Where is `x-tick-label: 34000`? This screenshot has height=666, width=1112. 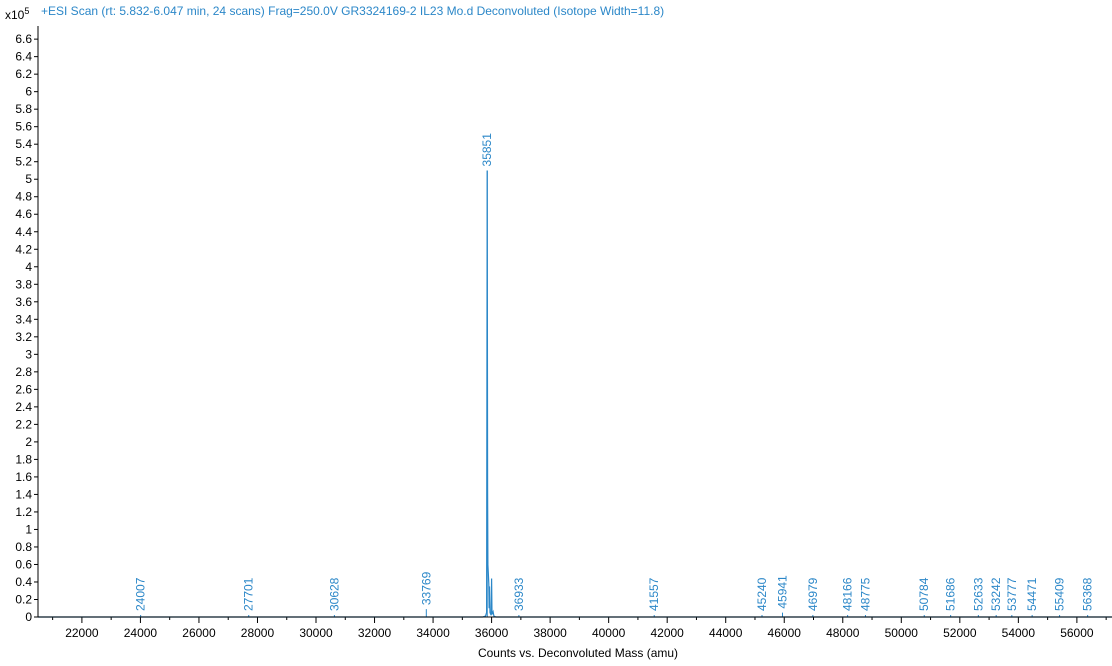
x-tick-label: 34000 is located at coordinates (433, 633).